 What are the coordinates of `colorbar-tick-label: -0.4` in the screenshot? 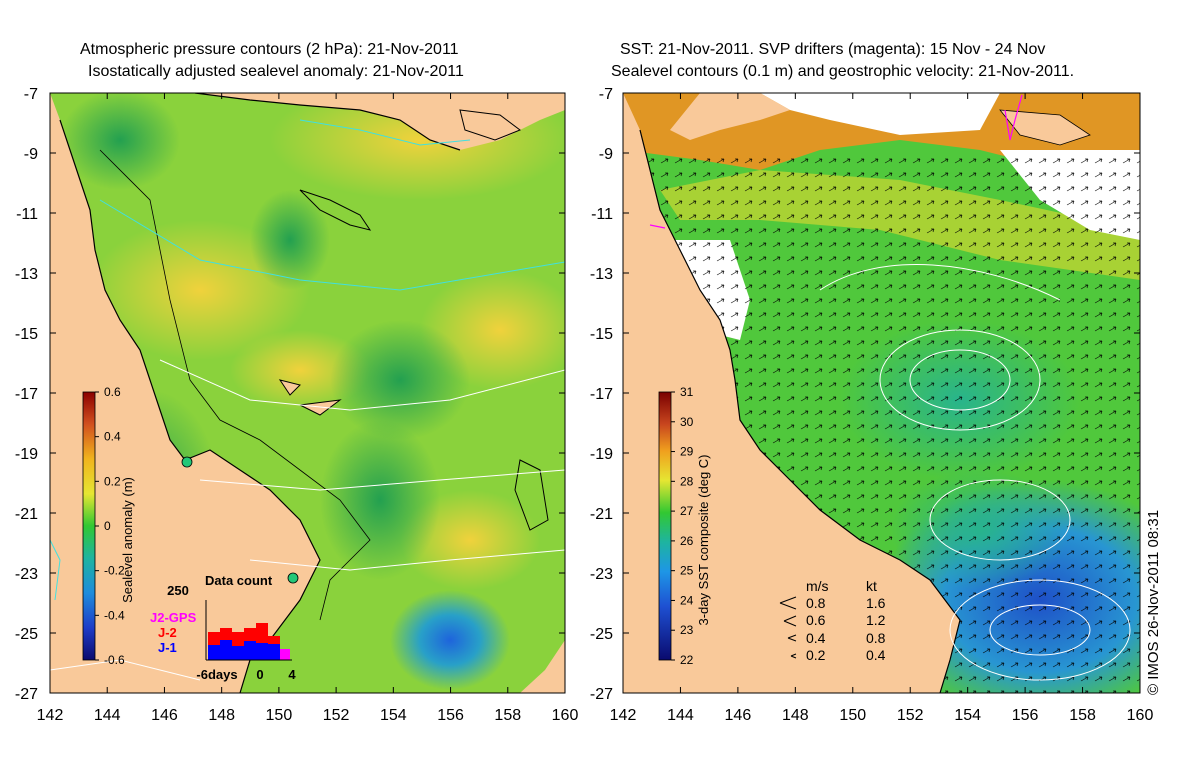 It's located at (114, 615).